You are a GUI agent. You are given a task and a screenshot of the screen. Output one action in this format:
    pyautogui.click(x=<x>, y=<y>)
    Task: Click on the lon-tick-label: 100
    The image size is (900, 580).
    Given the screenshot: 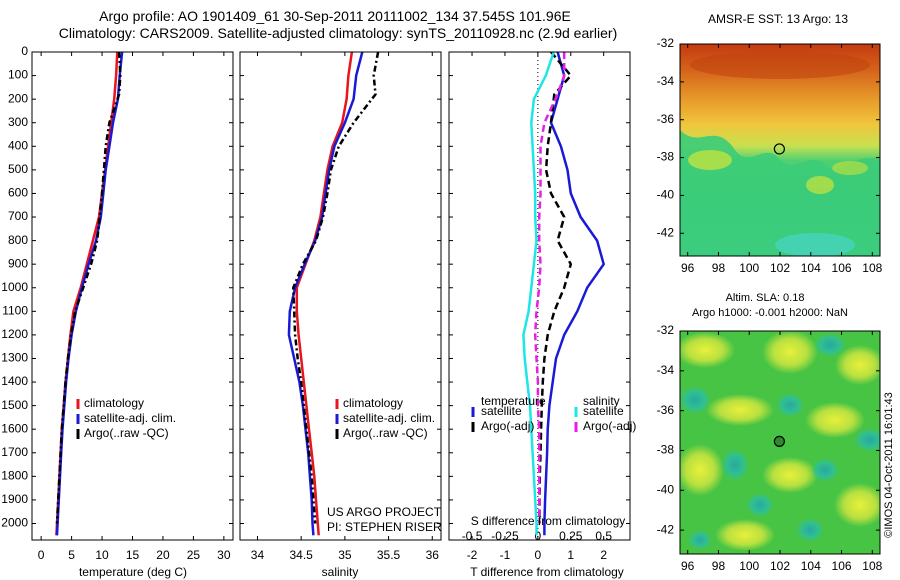 What is the action you would take?
    pyautogui.click(x=749, y=566)
    